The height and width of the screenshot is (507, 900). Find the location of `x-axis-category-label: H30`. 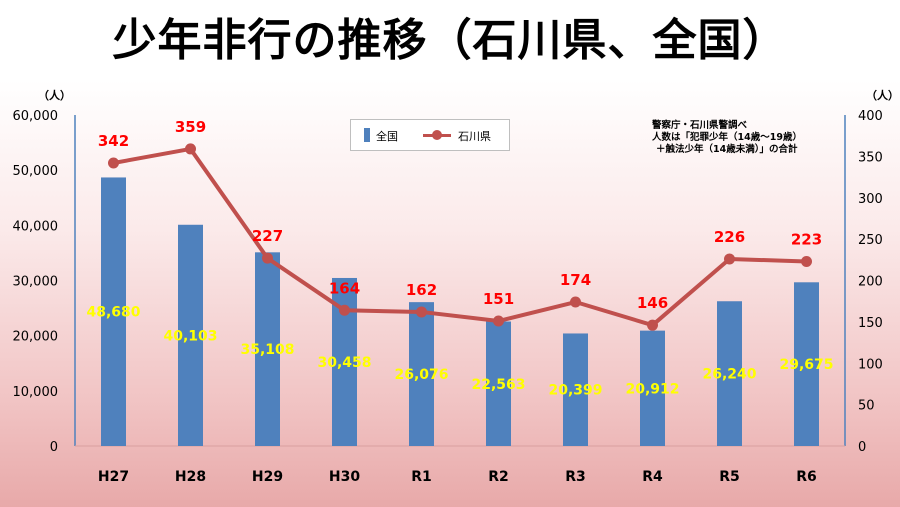

x-axis-category-label: H30 is located at coordinates (344, 477).